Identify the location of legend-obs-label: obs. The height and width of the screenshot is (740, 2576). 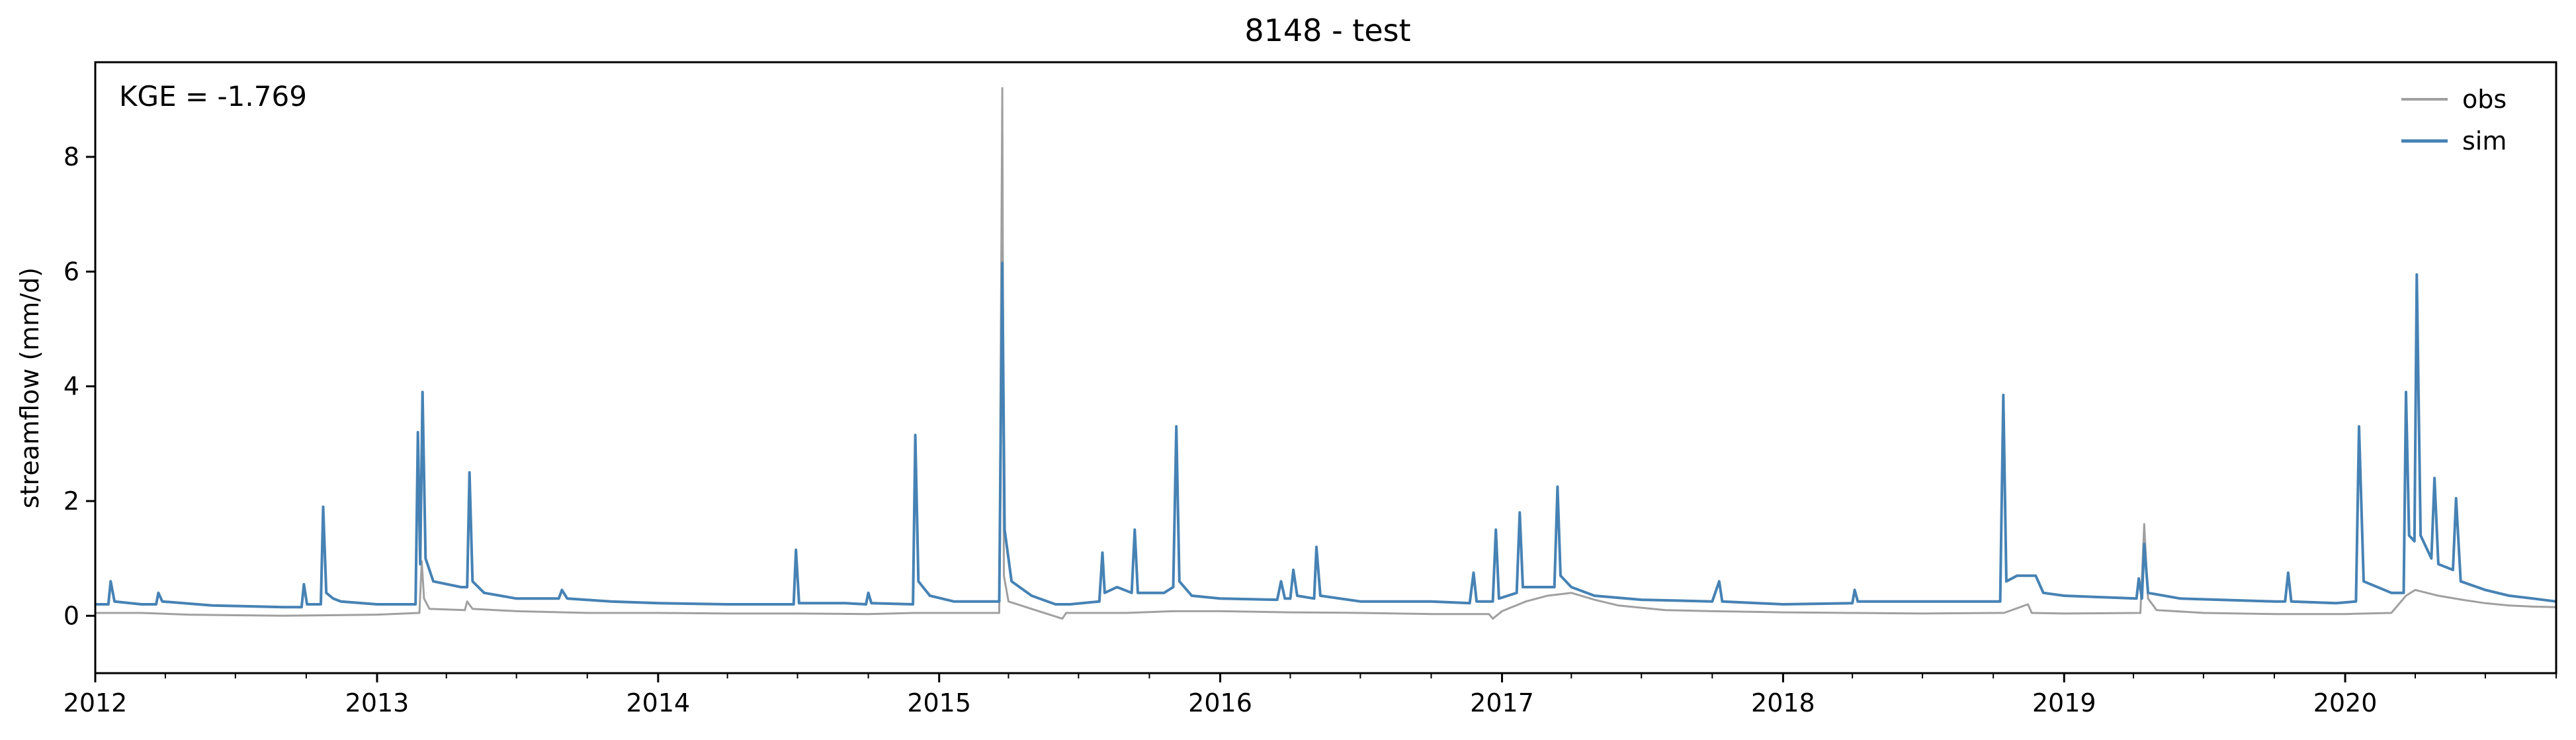
(2484, 99).